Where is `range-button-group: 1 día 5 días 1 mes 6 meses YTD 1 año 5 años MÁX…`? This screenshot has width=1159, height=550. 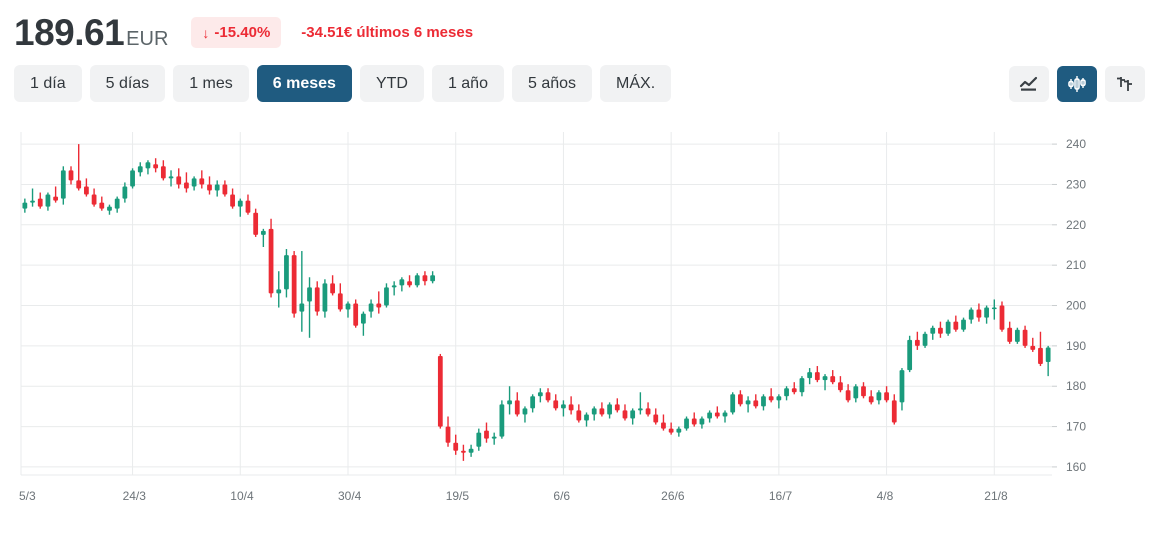
range-button-group: 1 día 5 días 1 mes 6 meses YTD 1 año 5 años MÁX… is located at coordinates (343, 84).